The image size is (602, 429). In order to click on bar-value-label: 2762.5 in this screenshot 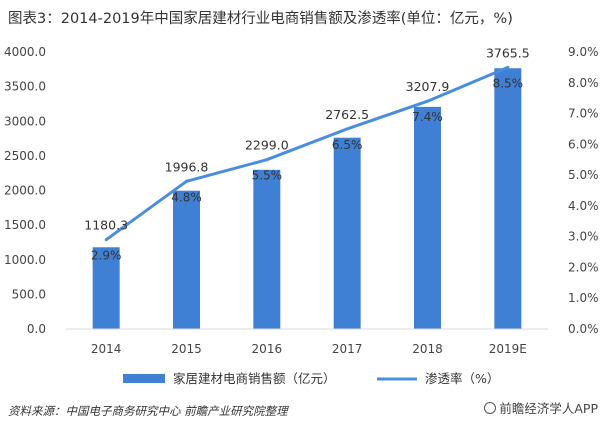, I will do `click(347, 114)`.